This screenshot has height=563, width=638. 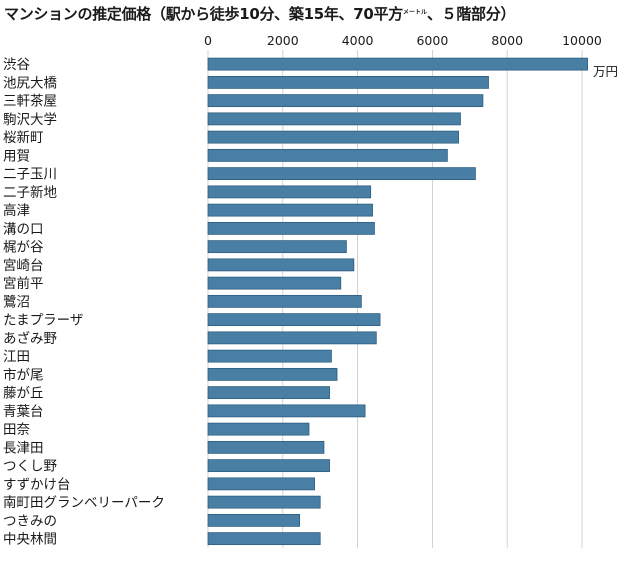 What do you see at coordinates (23, 412) in the screenshot?
I see `category-label: 青葉台` at bounding box center [23, 412].